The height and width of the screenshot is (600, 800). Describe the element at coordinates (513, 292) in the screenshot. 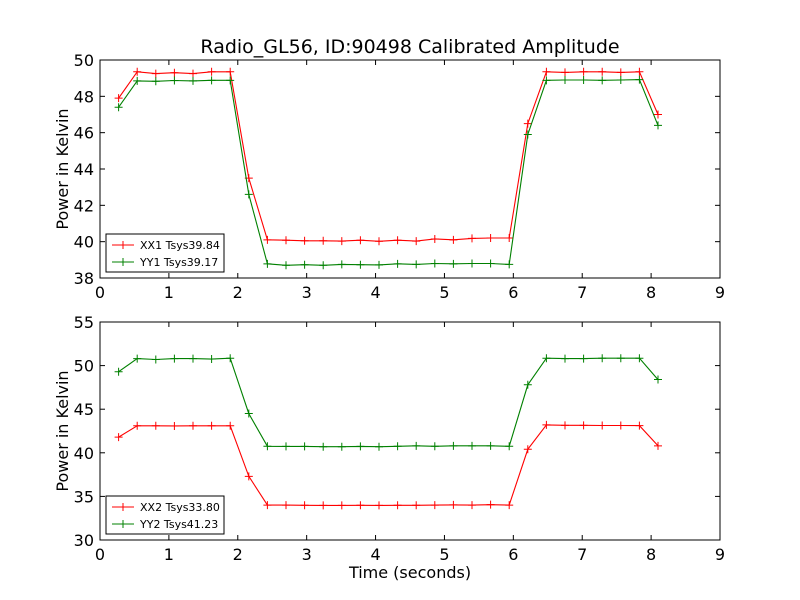

I see `x-tick-label: 6` at that location.